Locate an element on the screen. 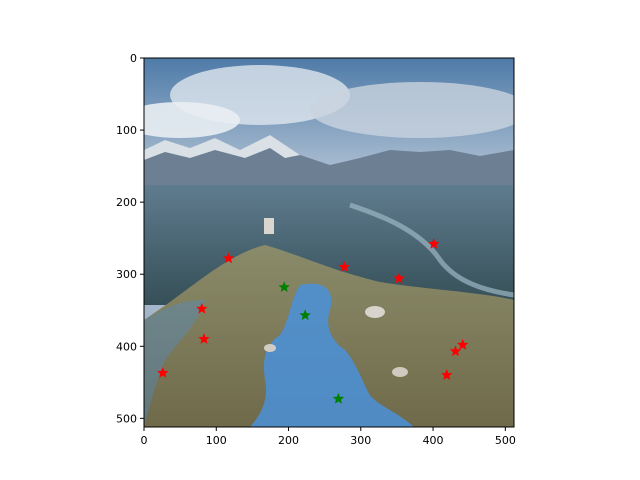 Image resolution: width=640 pixels, height=480 pixels. x-tick-label: 0 is located at coordinates (144, 440).